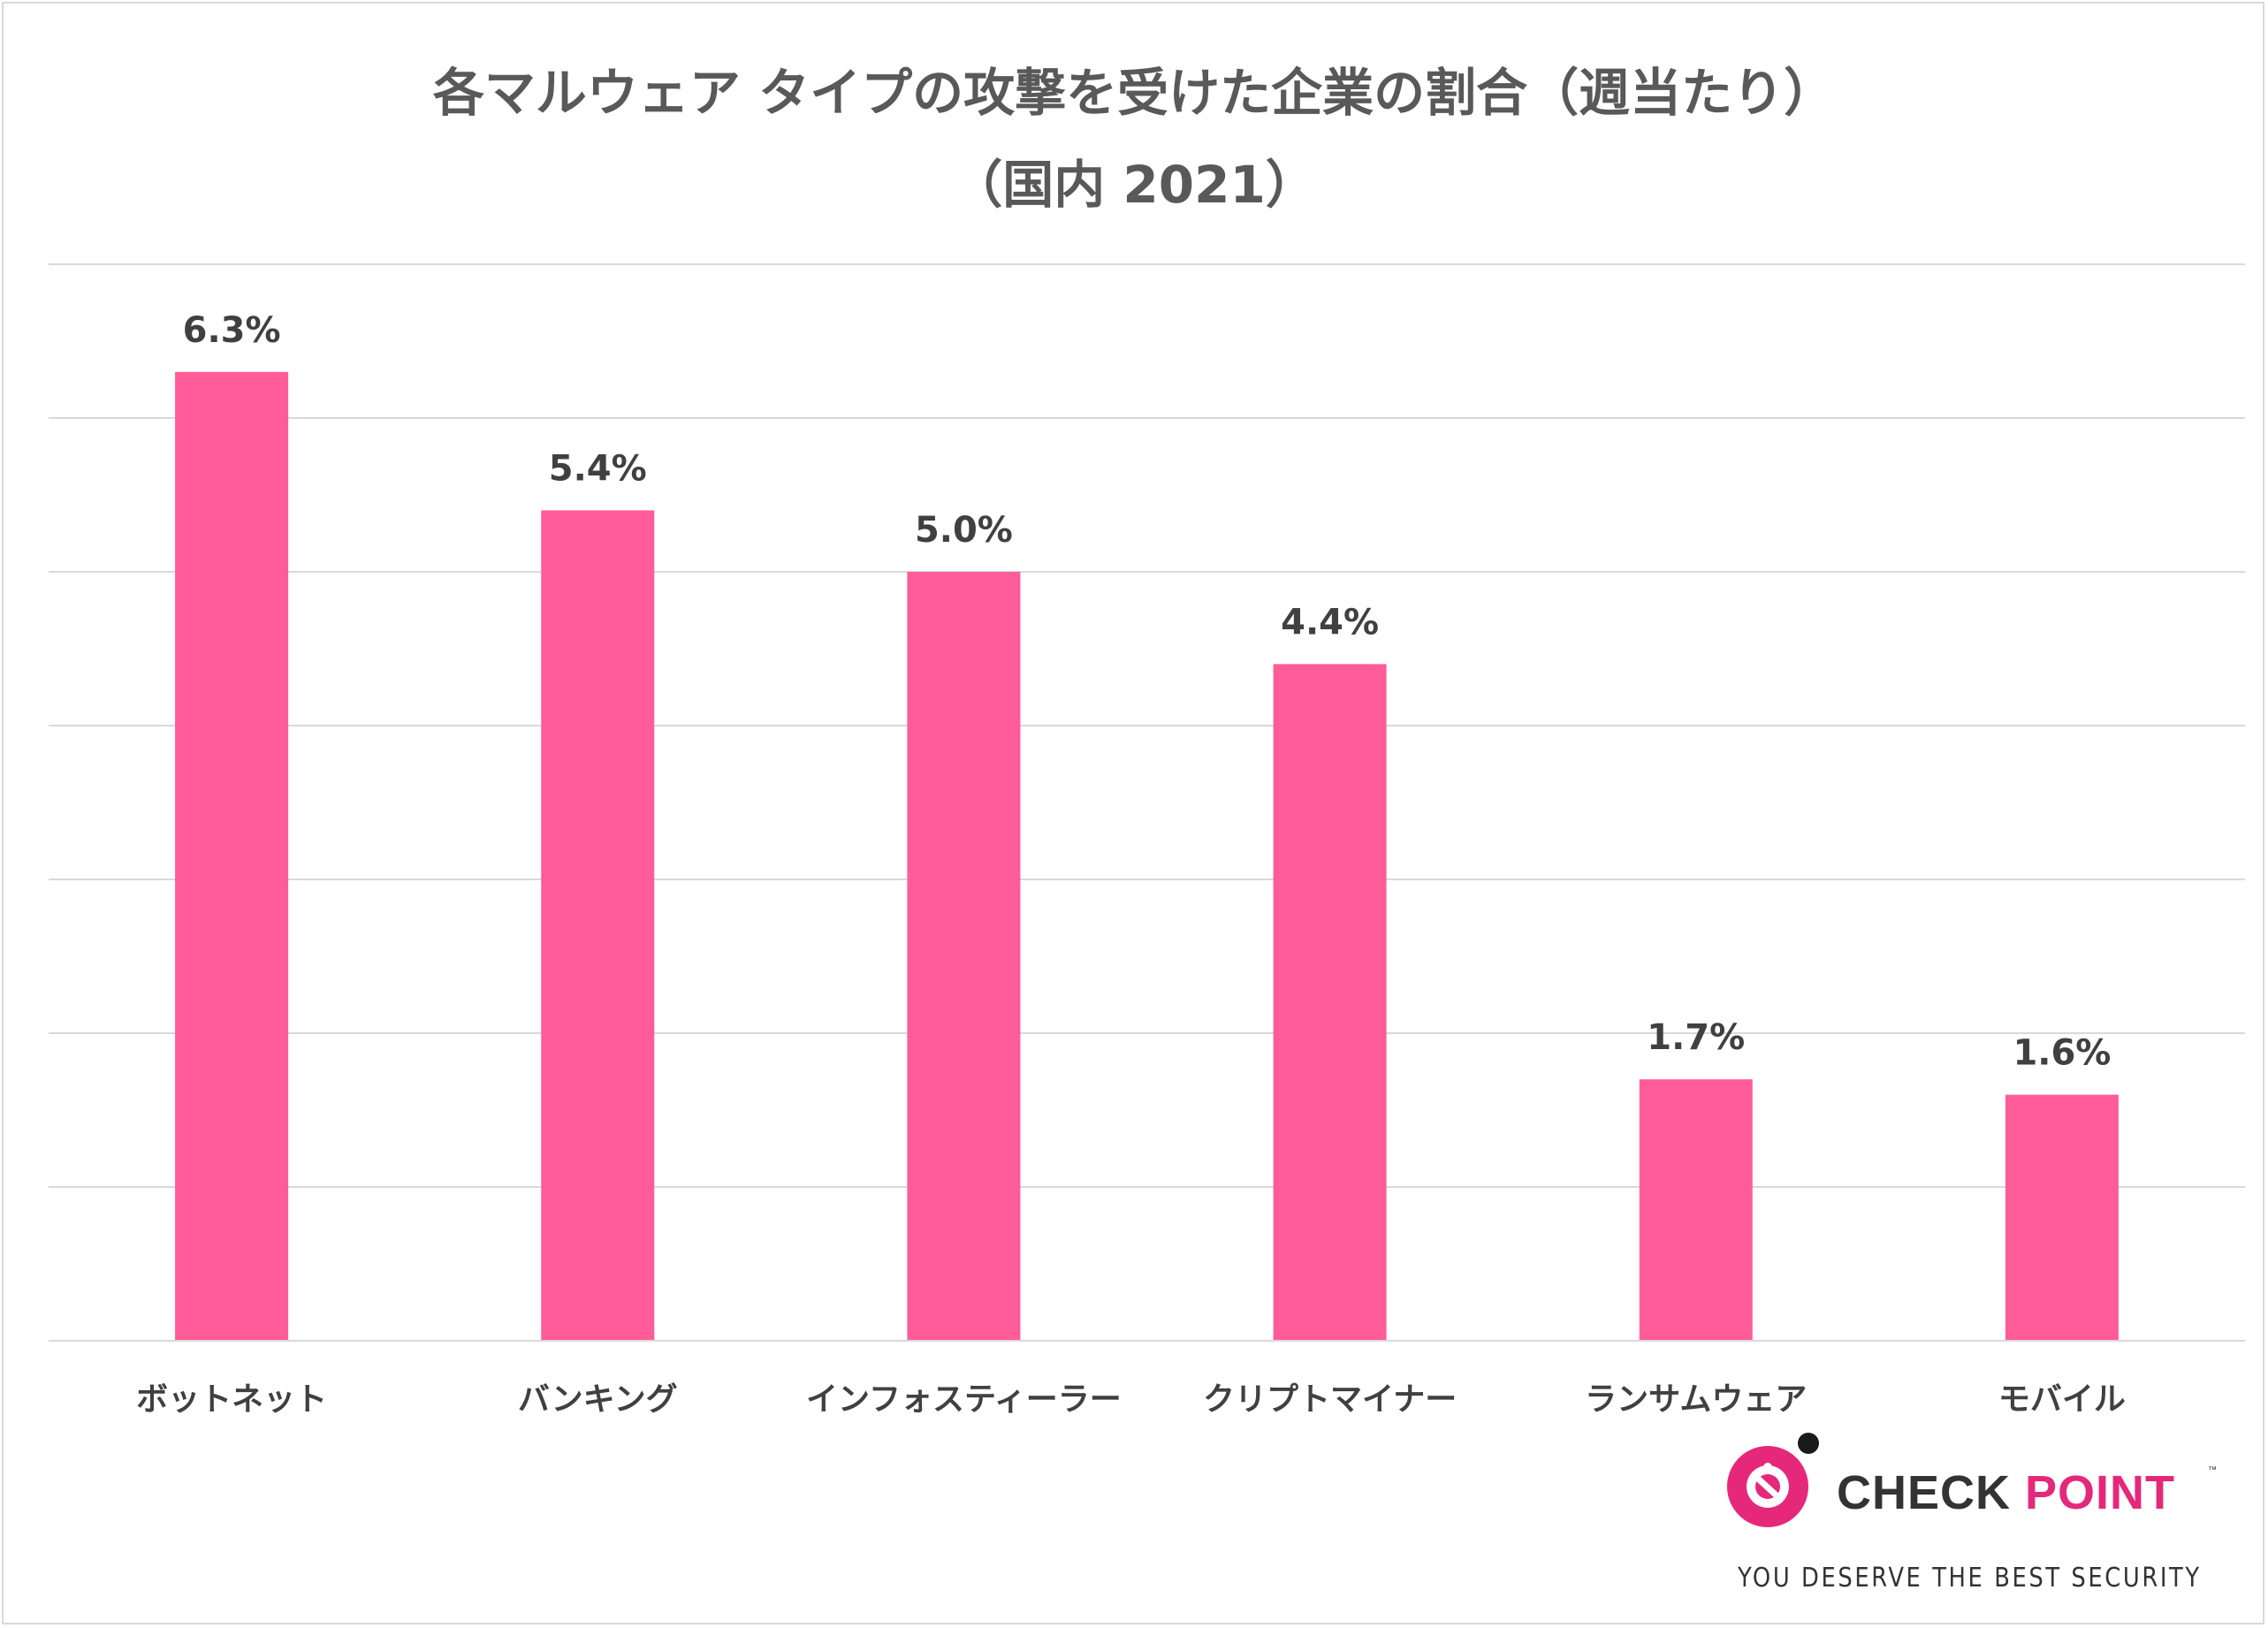 The height and width of the screenshot is (1628, 2268). What do you see at coordinates (1970, 1578) in the screenshot?
I see `logo-tagline: YOU DESERVE THE BEST SECURITY` at bounding box center [1970, 1578].